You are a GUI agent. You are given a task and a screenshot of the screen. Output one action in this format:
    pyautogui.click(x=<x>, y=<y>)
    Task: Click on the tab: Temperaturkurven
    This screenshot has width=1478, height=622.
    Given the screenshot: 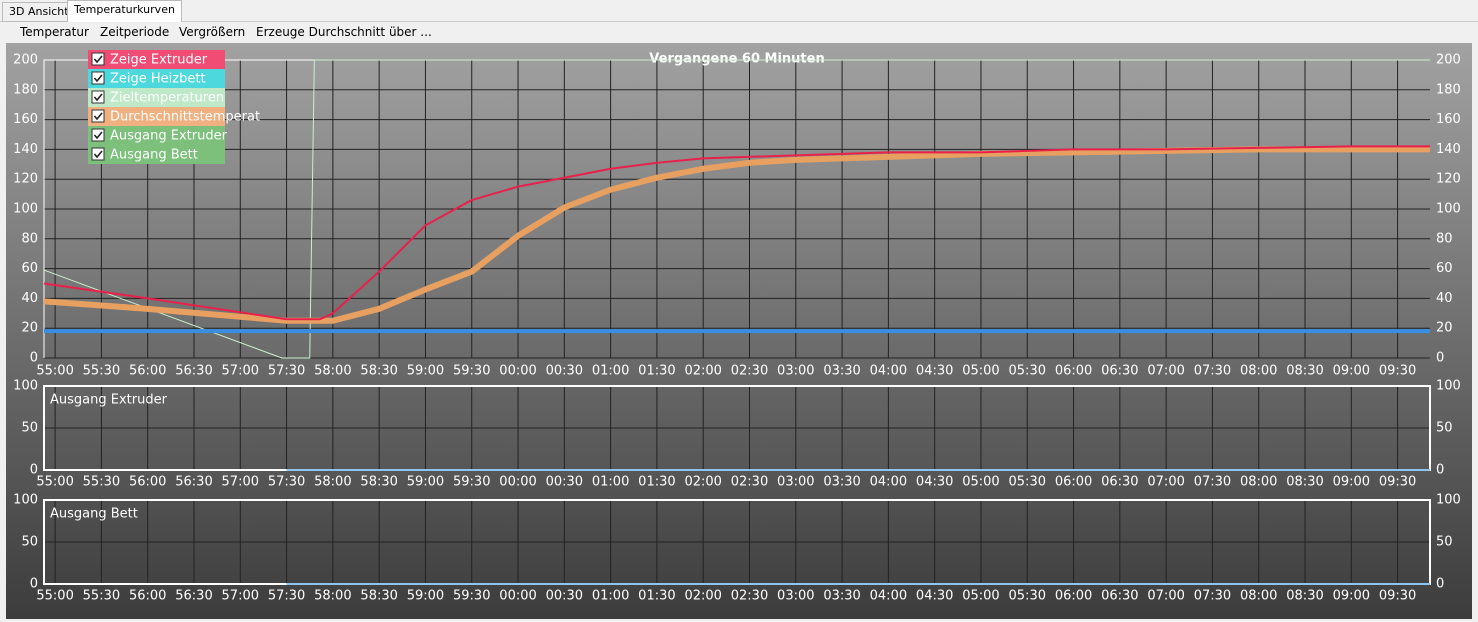 What is the action you would take?
    pyautogui.click(x=124, y=11)
    